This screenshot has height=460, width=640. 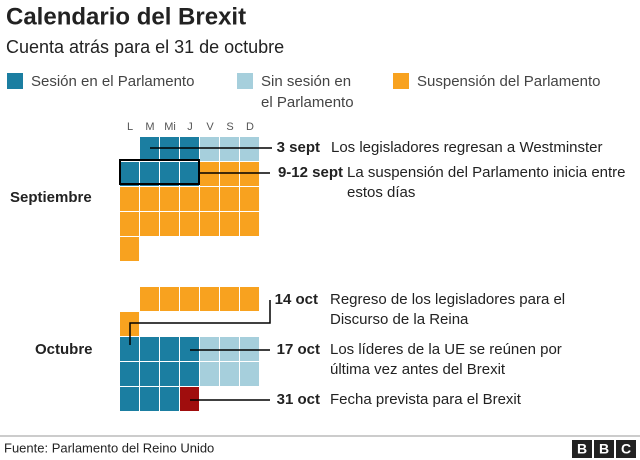 I want to click on title: Calendario del Brexit, so click(x=126, y=16).